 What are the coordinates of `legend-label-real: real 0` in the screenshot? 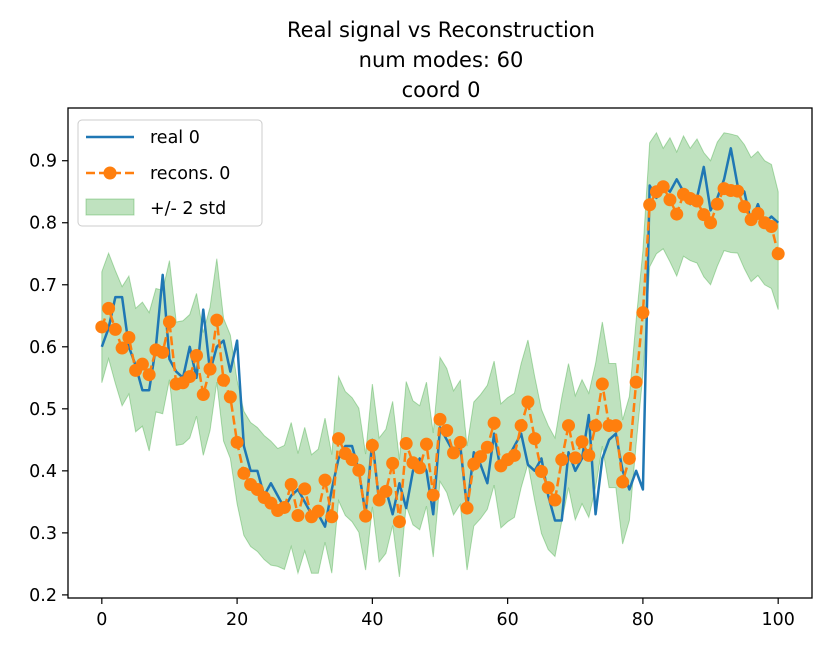 It's located at (175, 138).